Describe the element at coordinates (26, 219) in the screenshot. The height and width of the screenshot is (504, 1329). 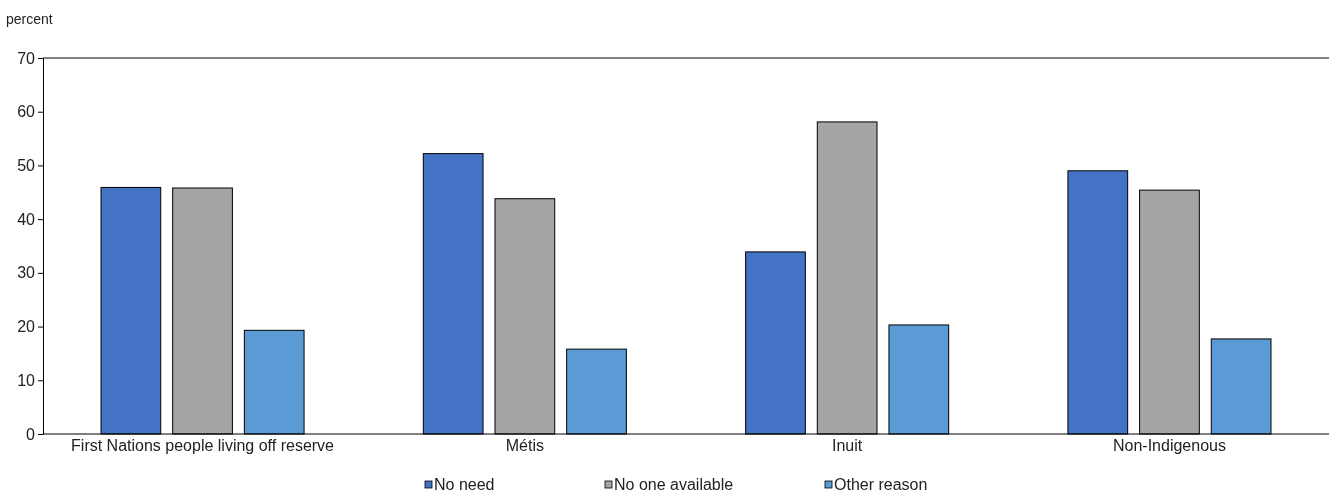
I see `y-tick-label: 40` at that location.